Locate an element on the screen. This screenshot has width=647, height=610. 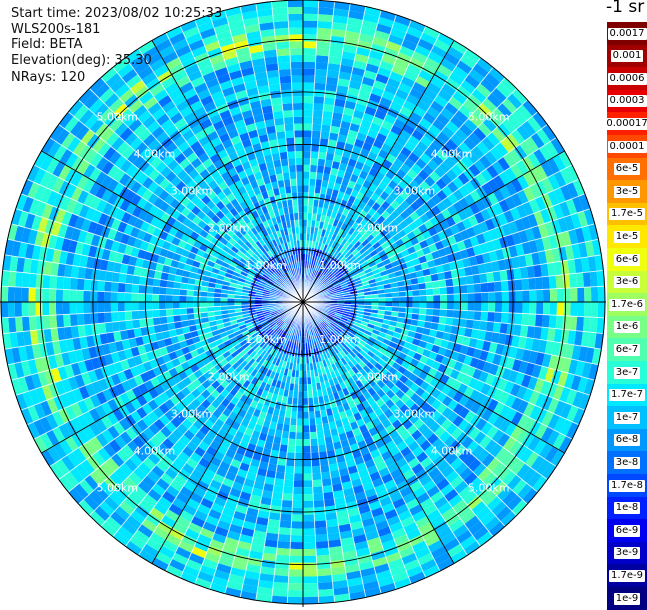
nrays-text: NRays: 120 is located at coordinates (48, 77).